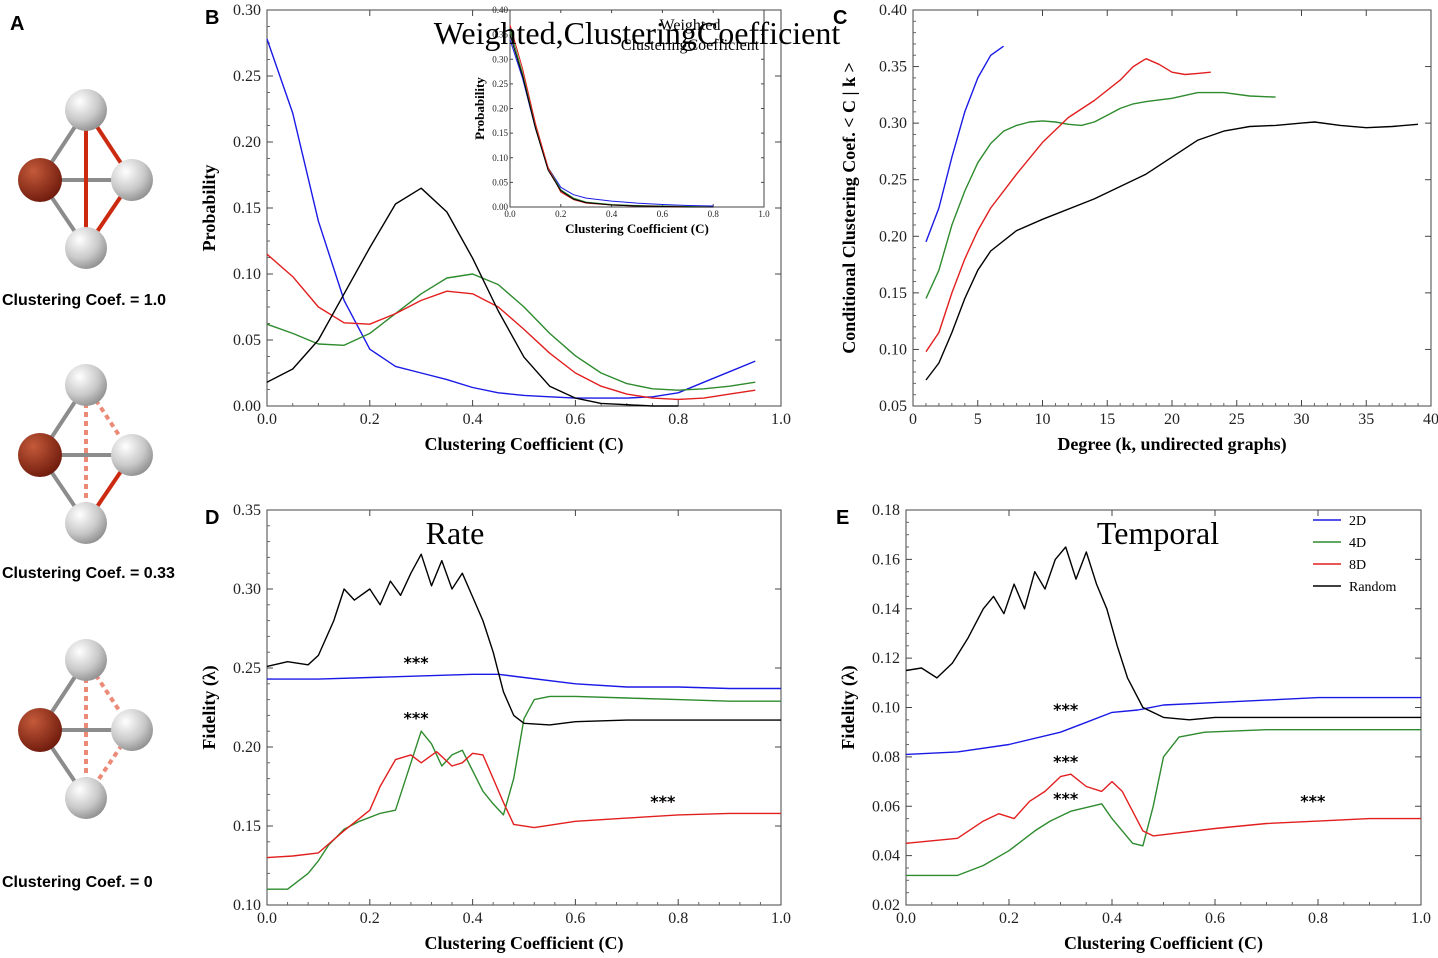  What do you see at coordinates (690, 45) in the screenshot?
I see `inset-title: ClusteringCoefficient` at bounding box center [690, 45].